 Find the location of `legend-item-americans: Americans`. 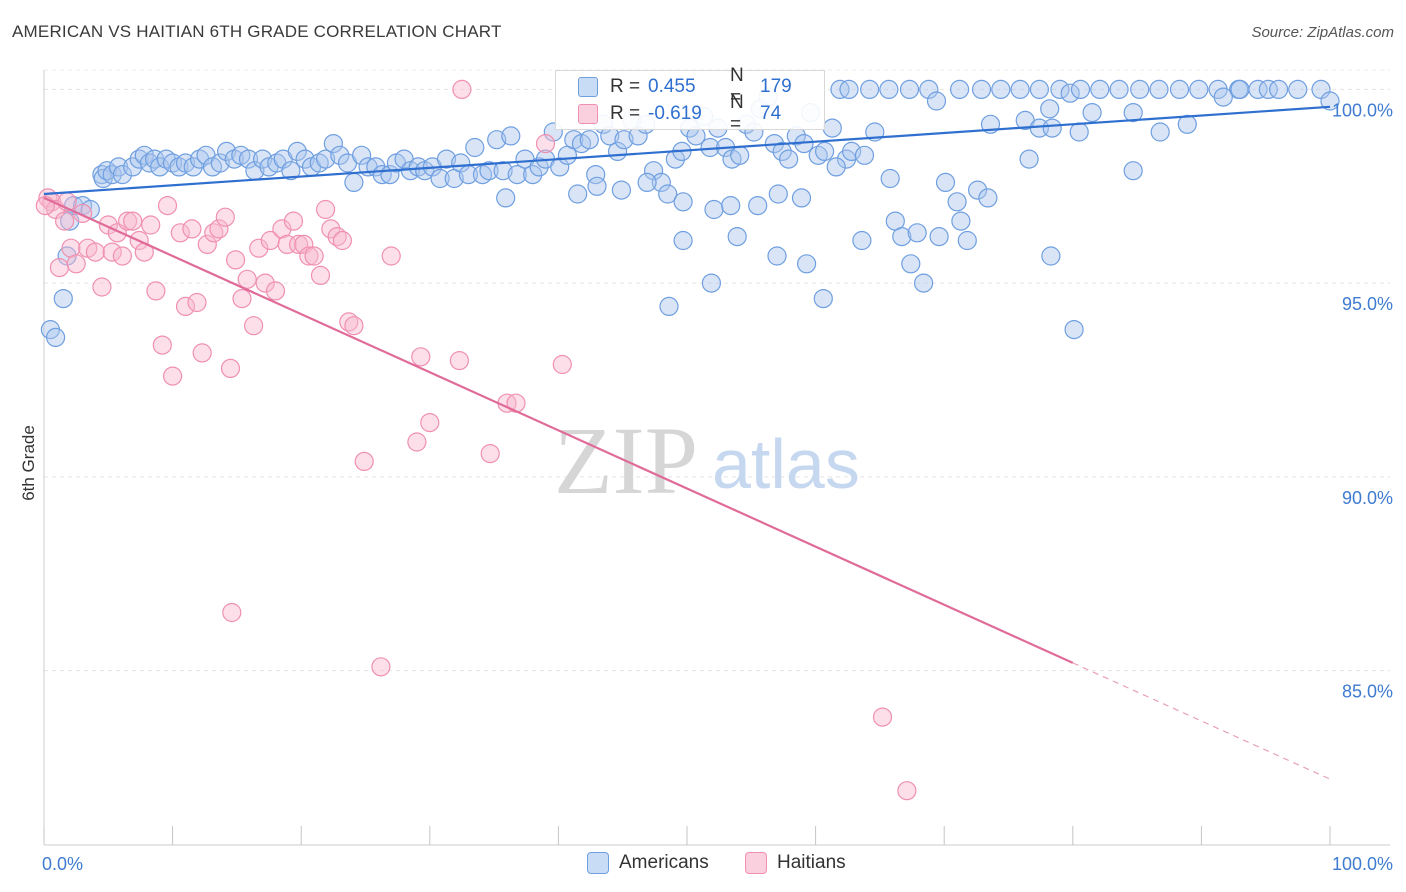

legend-item-americans: Americans is located at coordinates (648, 863).